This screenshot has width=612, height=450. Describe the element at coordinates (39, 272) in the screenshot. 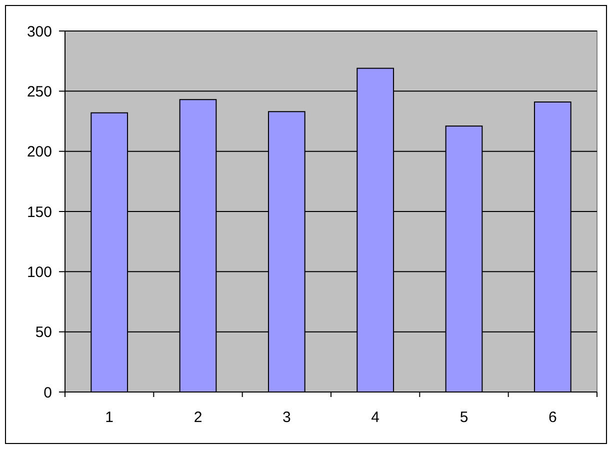

I see `y-tick-label: 100` at that location.